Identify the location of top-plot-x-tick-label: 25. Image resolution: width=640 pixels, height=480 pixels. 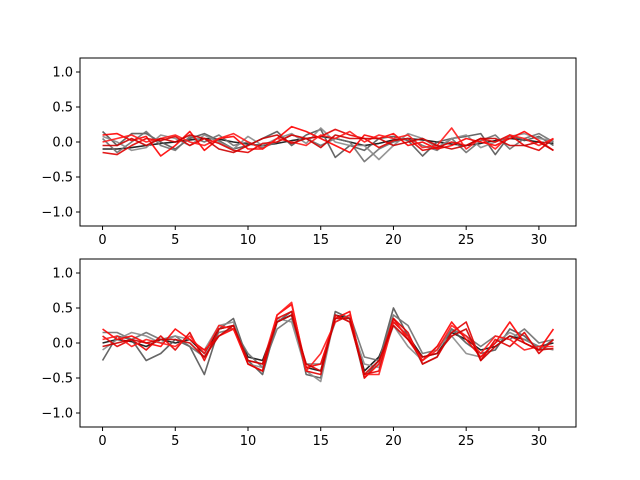
(466, 240).